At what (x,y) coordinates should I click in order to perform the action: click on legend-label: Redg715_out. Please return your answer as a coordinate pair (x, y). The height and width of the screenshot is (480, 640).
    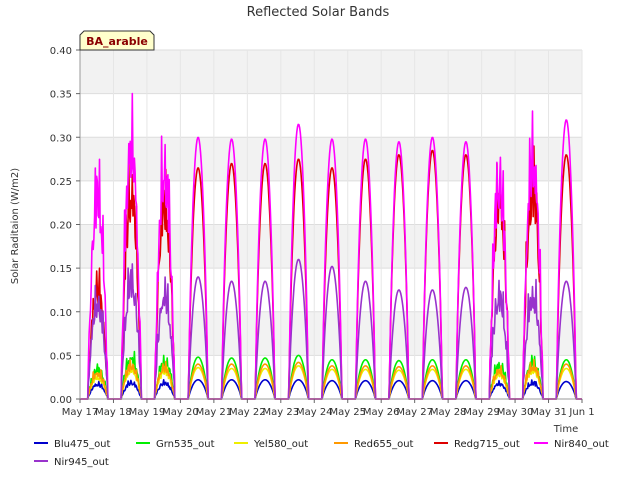
    Looking at the image, I should click on (487, 444).